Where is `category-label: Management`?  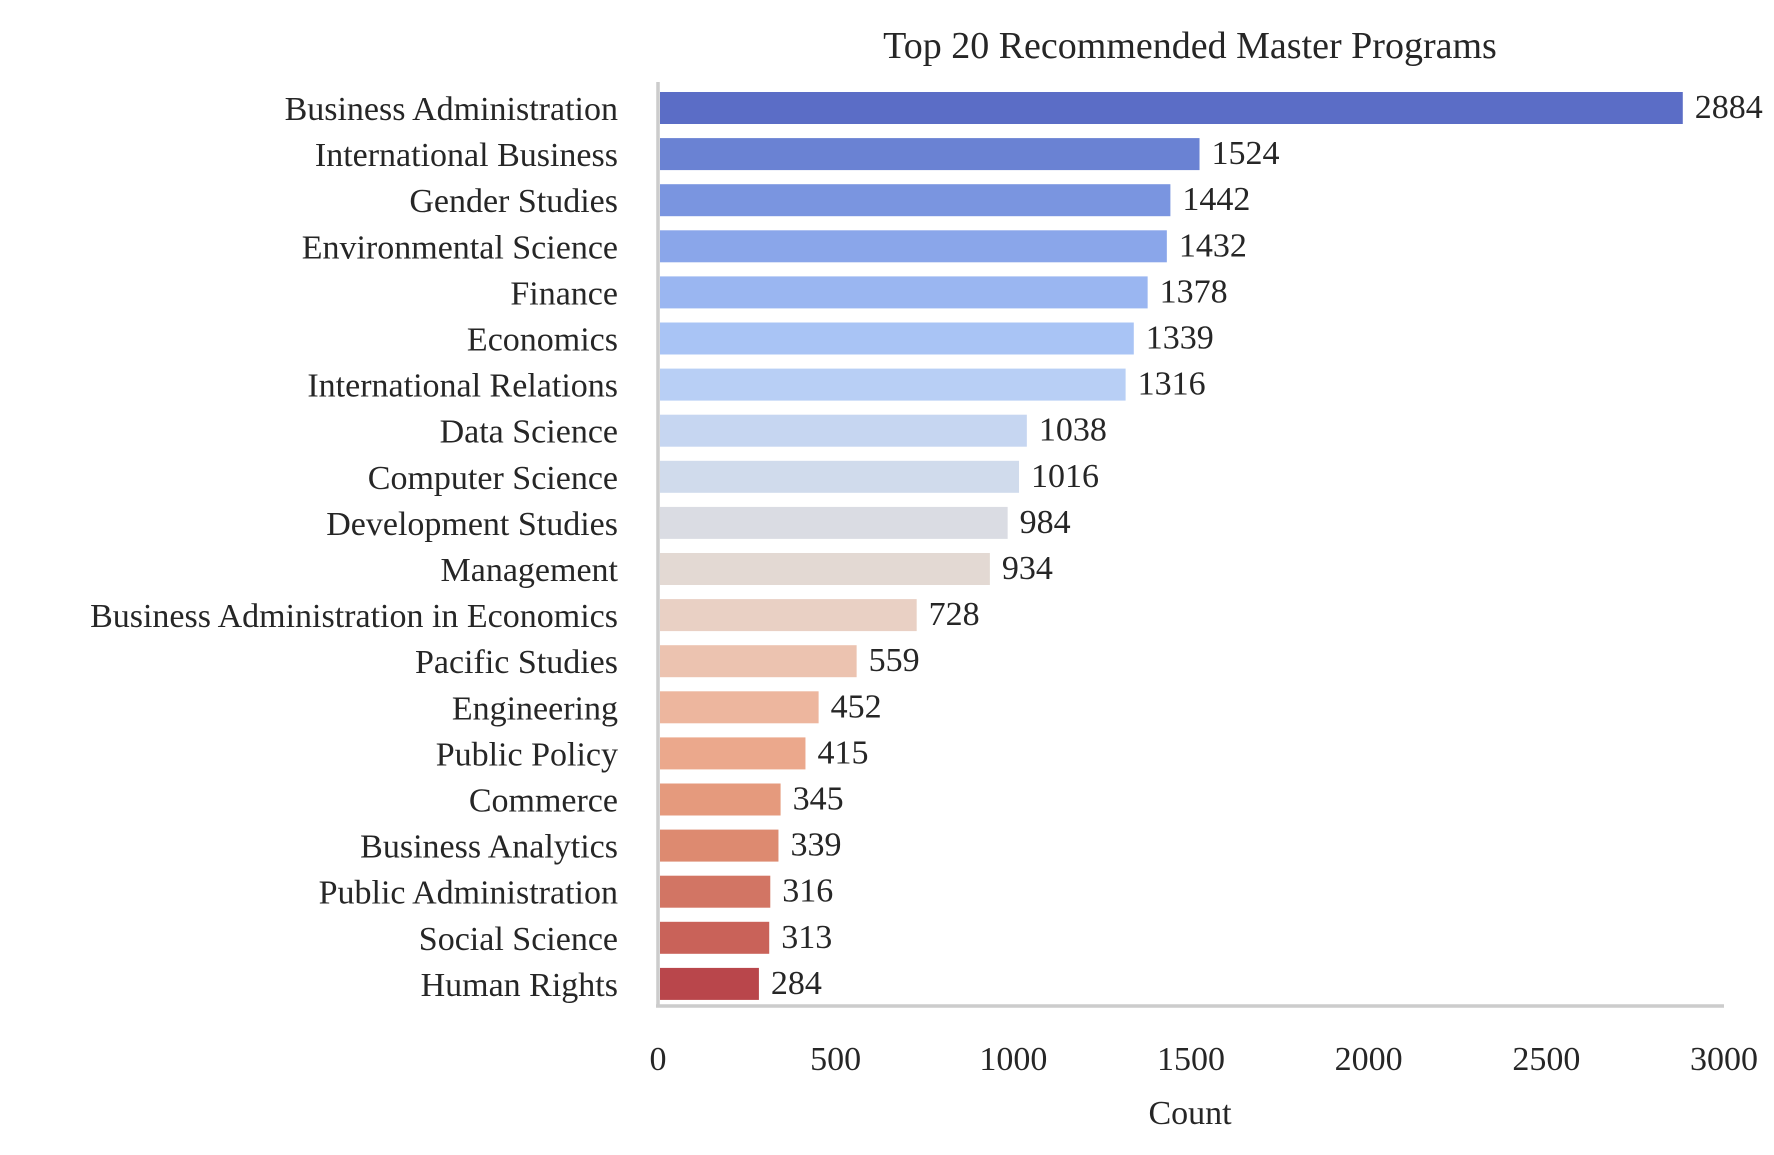 category-label: Management is located at coordinates (530, 570).